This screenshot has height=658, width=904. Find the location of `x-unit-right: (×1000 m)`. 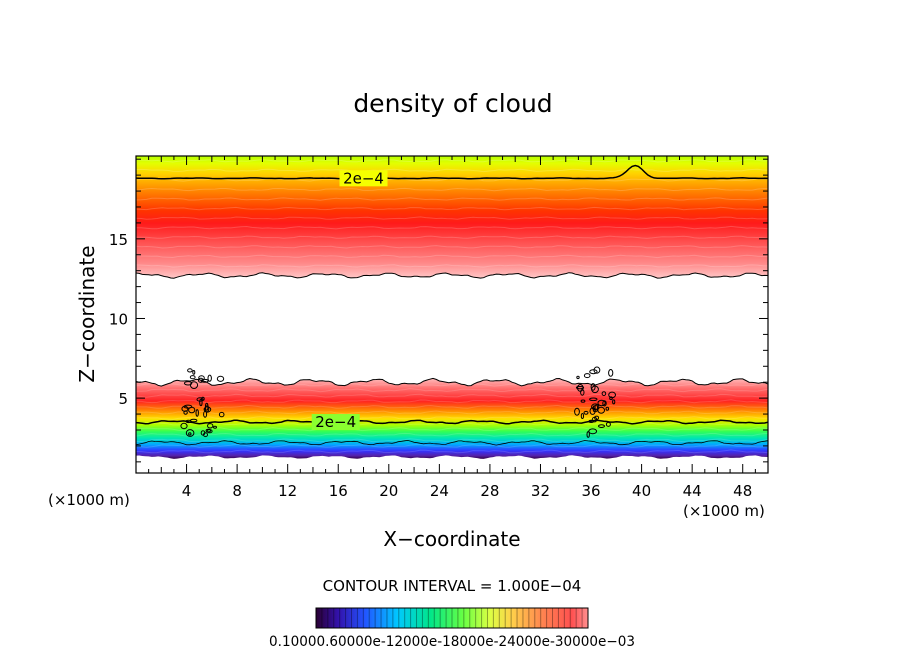

x-unit-right: (×1000 m) is located at coordinates (724, 511).